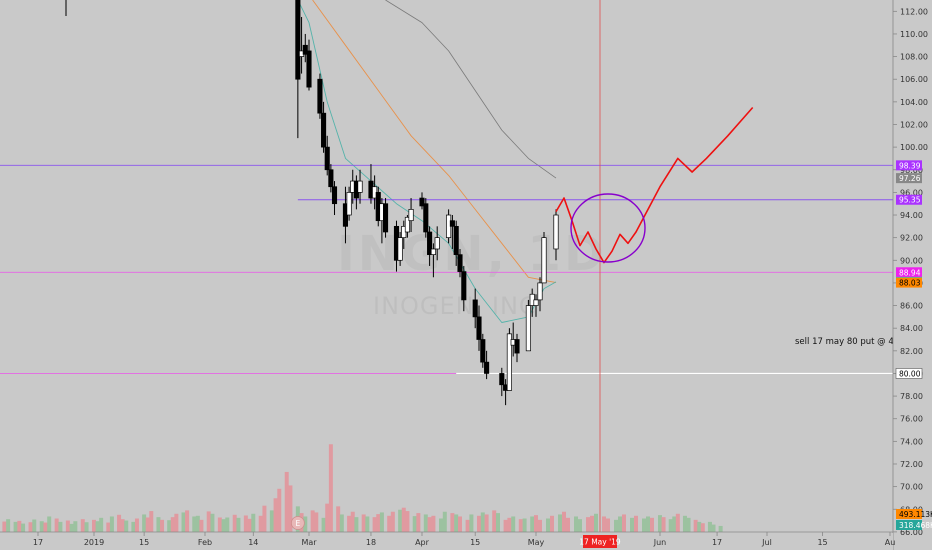 The height and width of the screenshot is (550, 932). I want to click on time-tick-label: 14, so click(253, 542).